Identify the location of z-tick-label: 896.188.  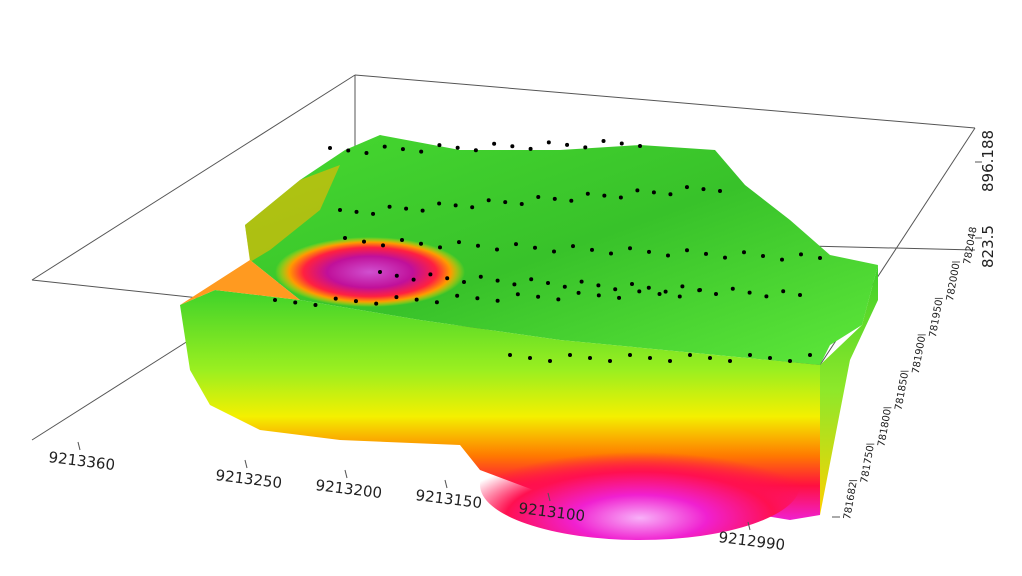
(988, 161).